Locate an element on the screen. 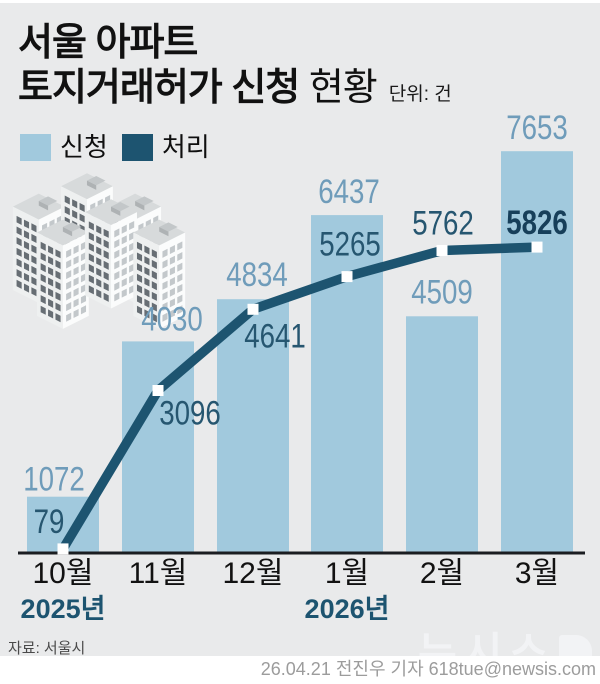 Image resolution: width=600 pixels, height=684 pixels. line-value-1월: 5265 is located at coordinates (350, 245).